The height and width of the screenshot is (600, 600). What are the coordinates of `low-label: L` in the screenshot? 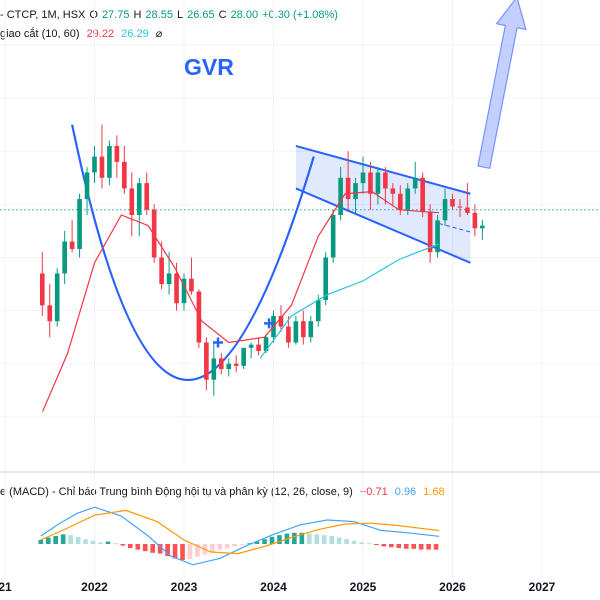 It's located at (180, 15).